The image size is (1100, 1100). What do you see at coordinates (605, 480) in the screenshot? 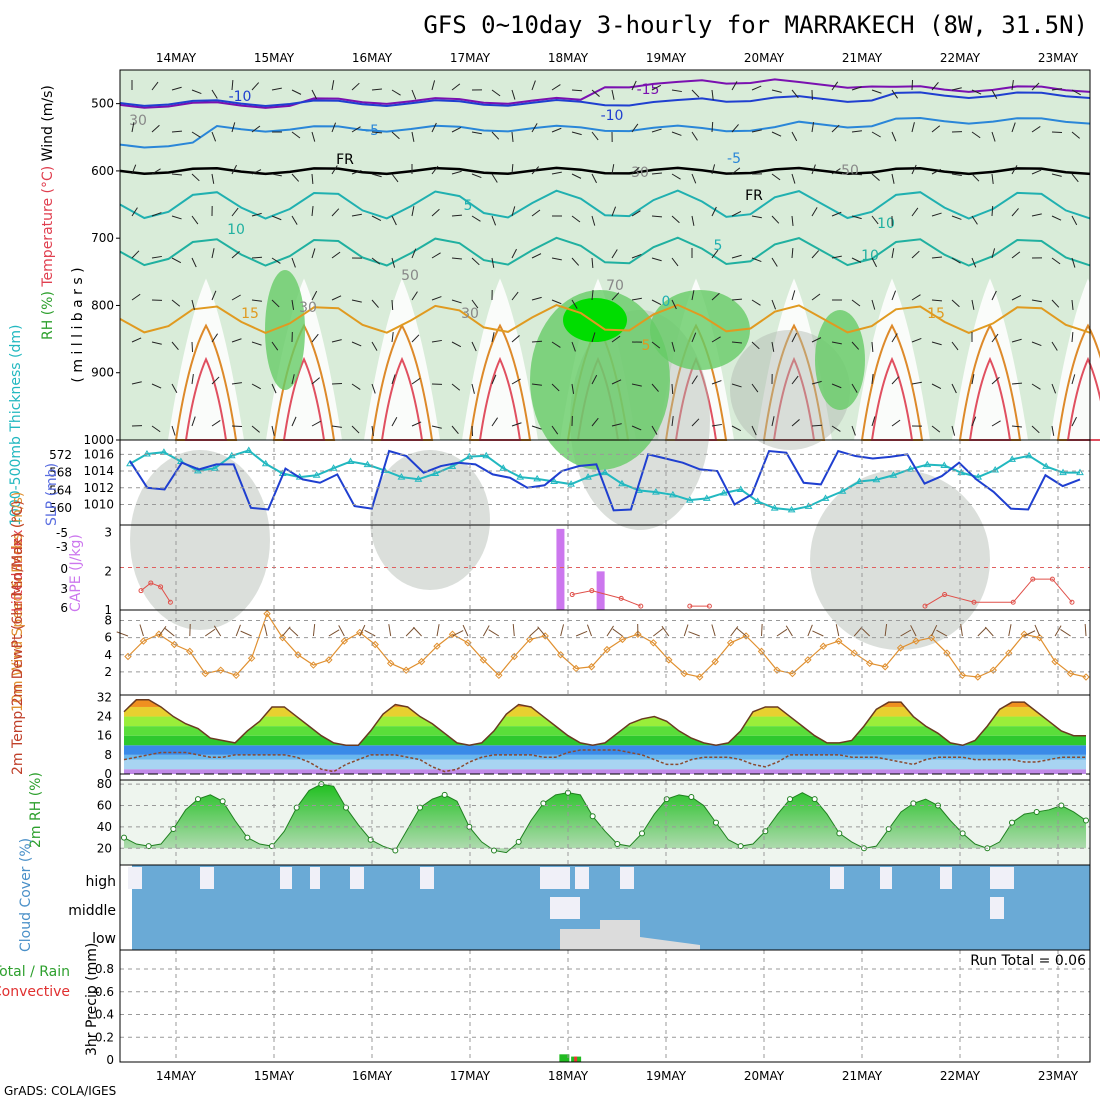
I see `slp-line` at bounding box center [605, 480].